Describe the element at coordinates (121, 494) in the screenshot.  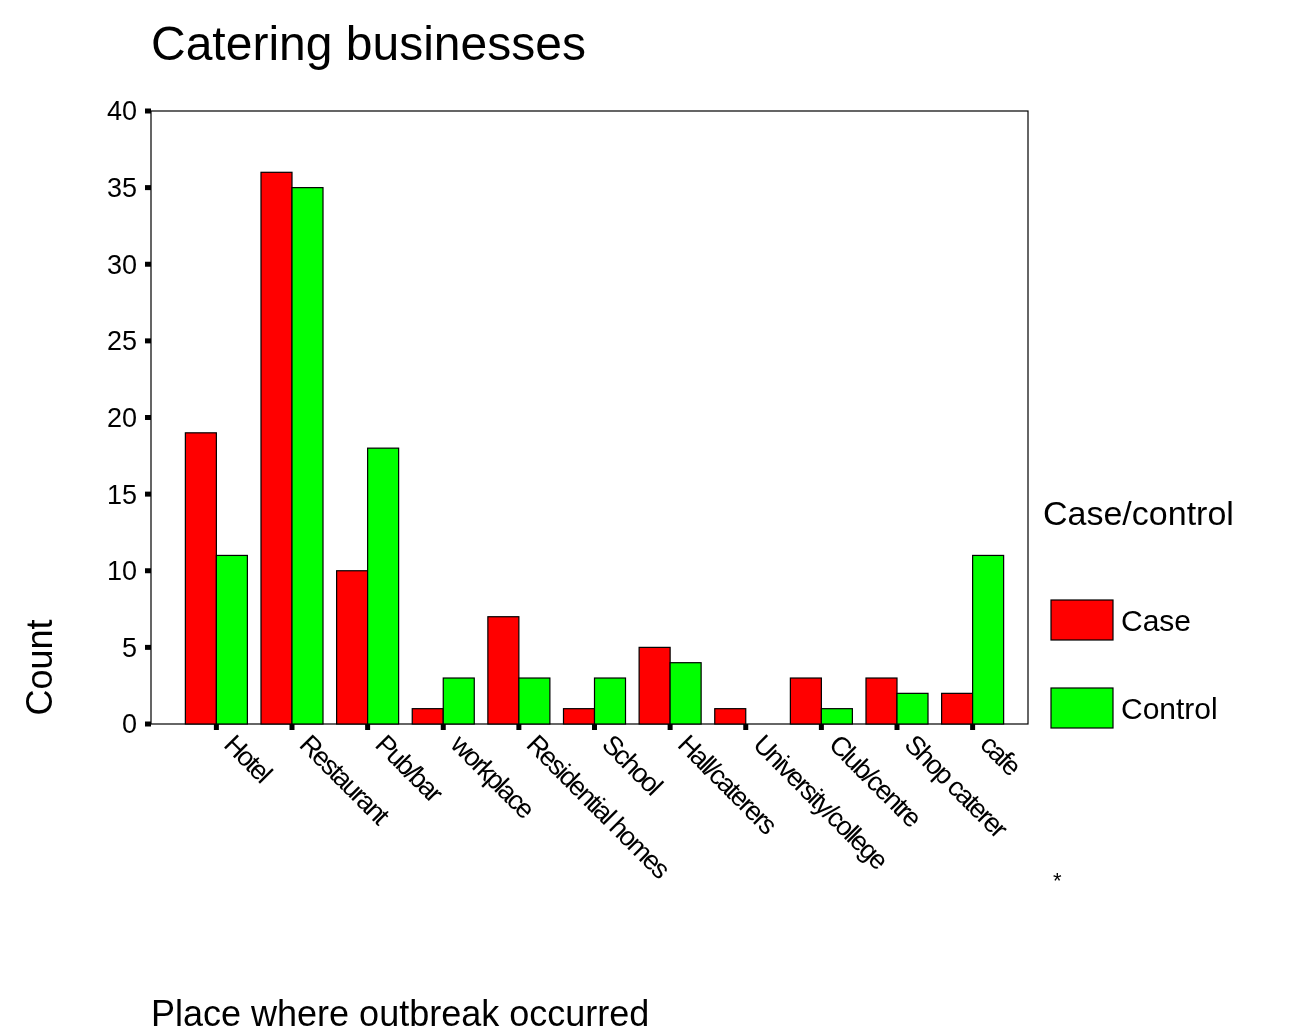
I see `y-tick-label: 15` at that location.